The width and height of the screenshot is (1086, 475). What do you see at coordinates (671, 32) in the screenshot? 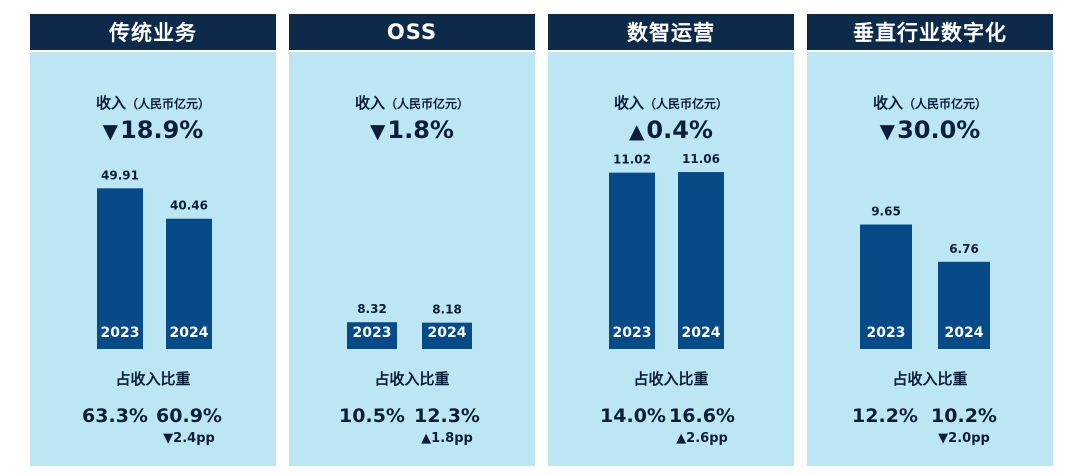
I see `panel-title: 数智运营` at bounding box center [671, 32].